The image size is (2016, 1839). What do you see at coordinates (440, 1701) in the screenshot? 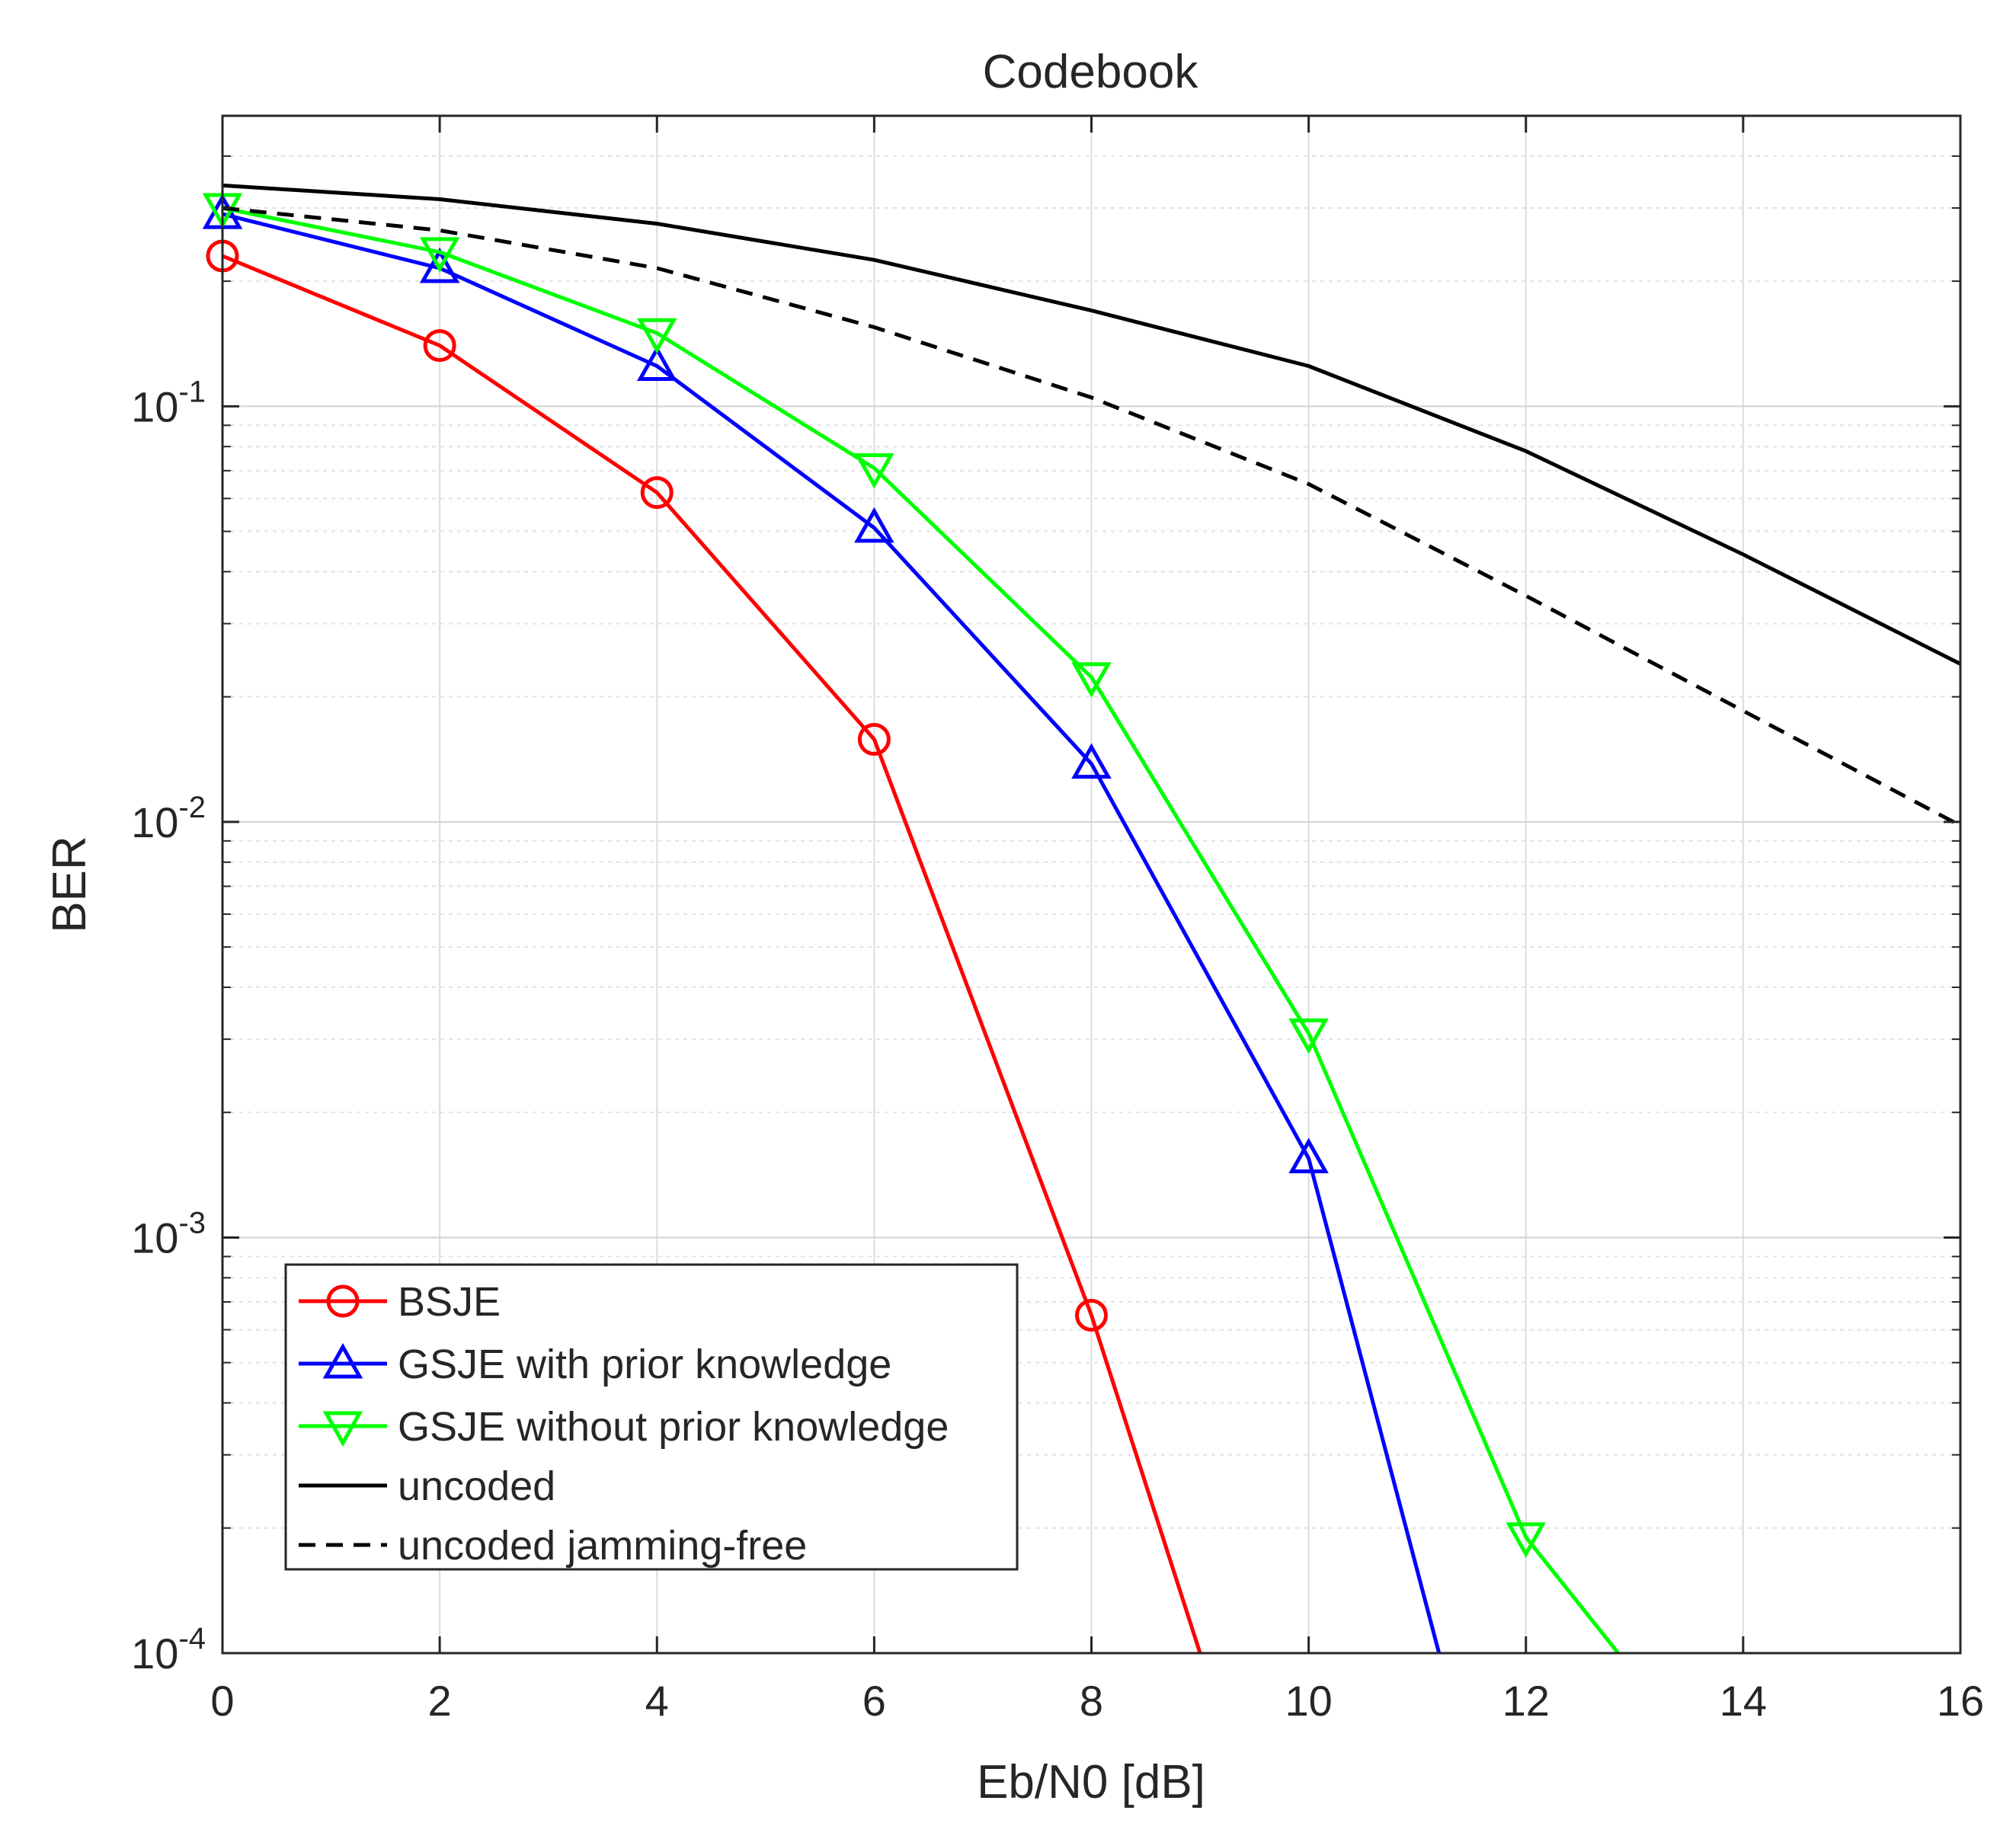
I see `x-tick-label: 2` at bounding box center [440, 1701].